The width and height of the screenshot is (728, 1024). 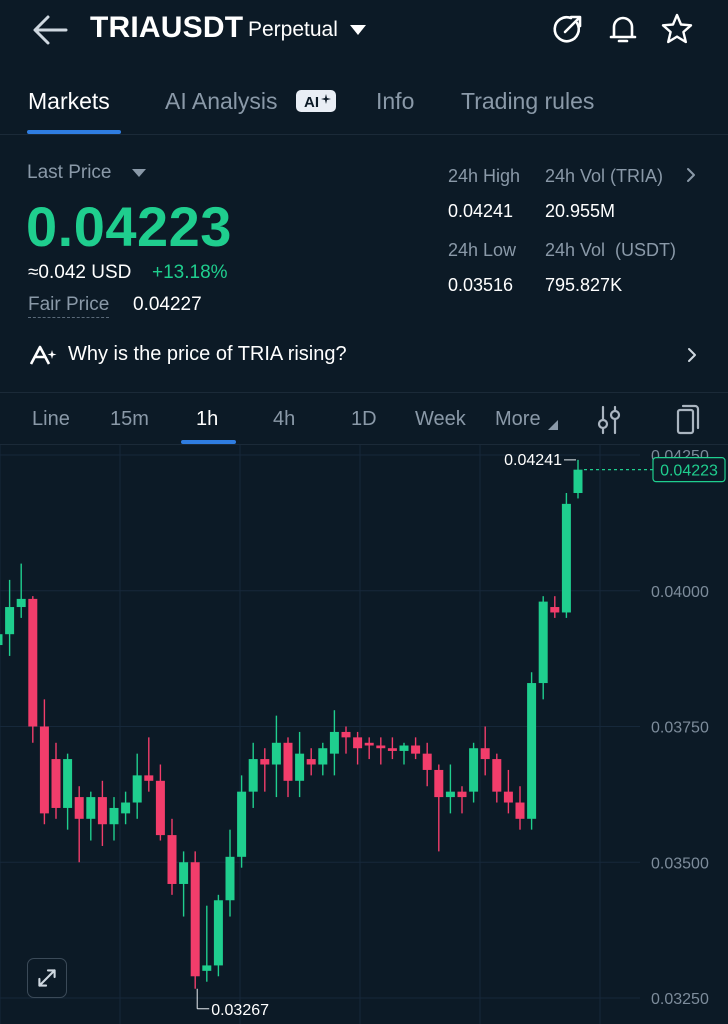 I want to click on indicator-settings-icon, so click(x=609, y=420).